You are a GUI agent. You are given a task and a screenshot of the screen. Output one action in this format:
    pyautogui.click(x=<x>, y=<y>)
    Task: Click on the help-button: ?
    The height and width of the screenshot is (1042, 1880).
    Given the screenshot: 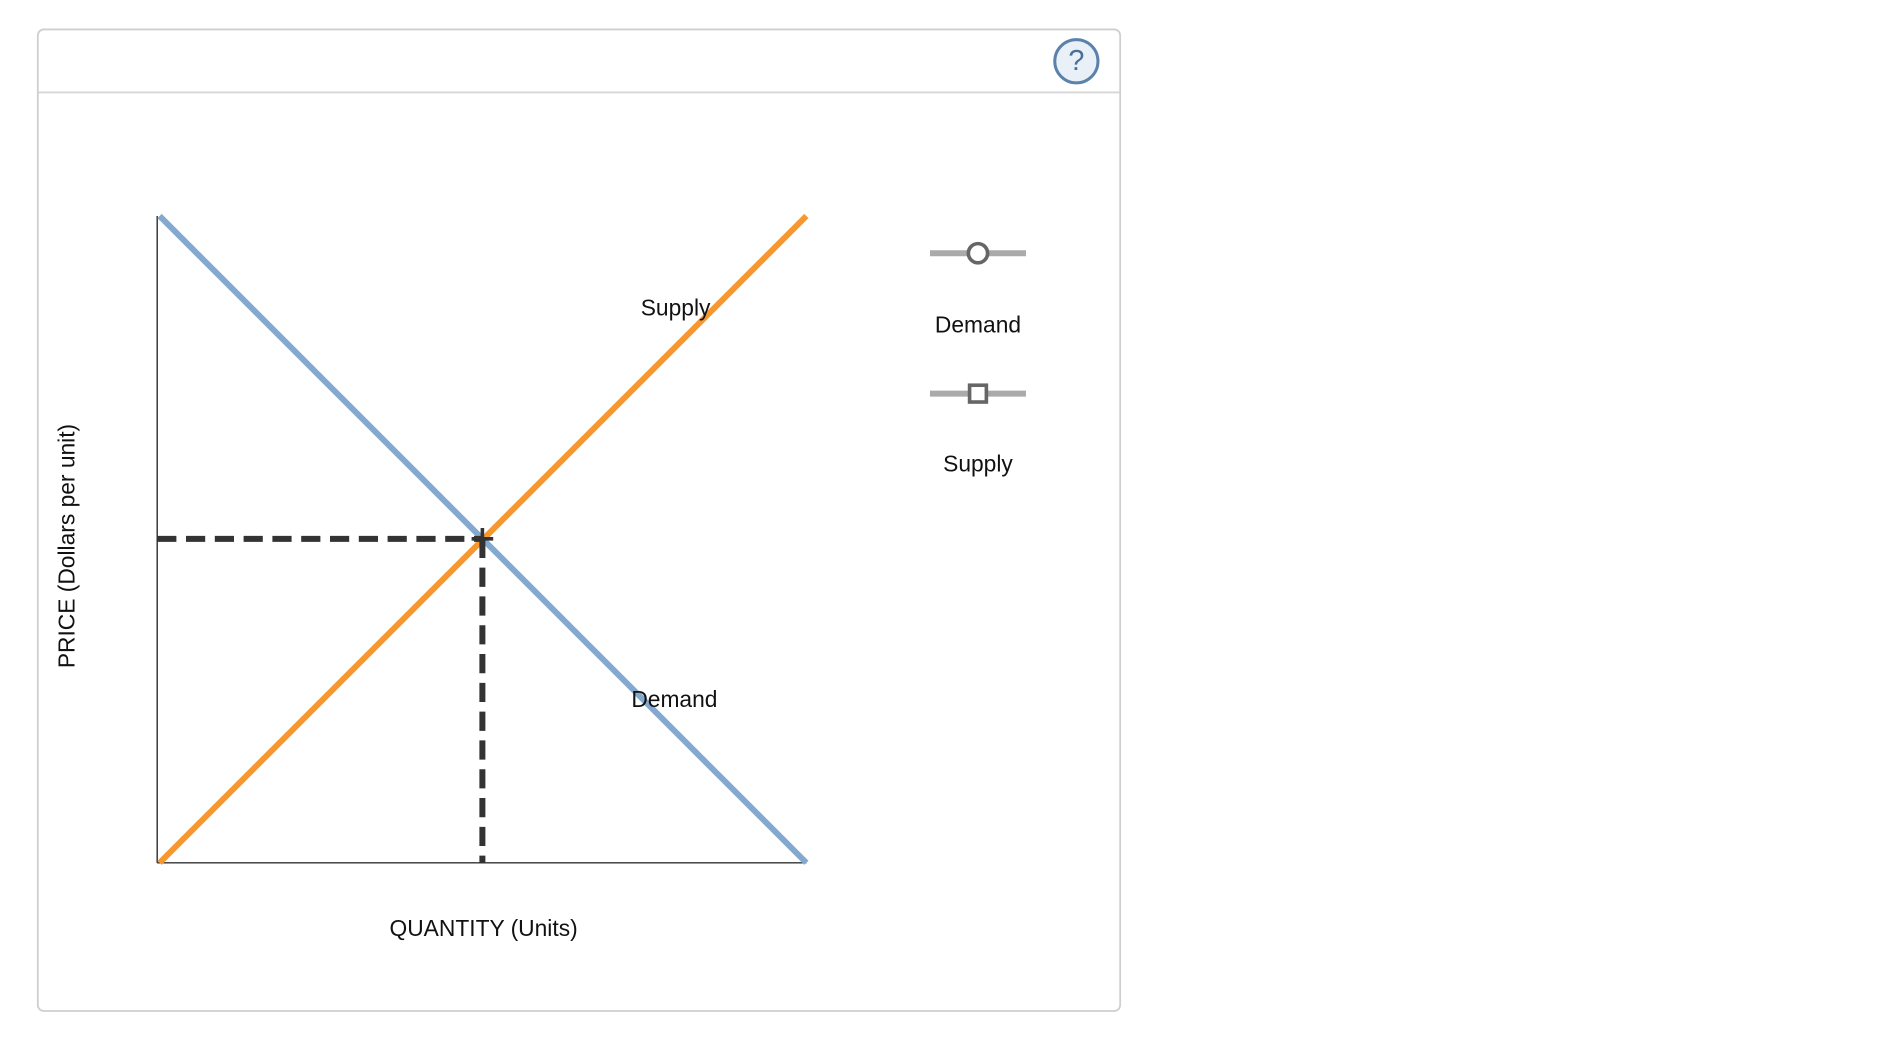 What is the action you would take?
    pyautogui.click(x=1076, y=61)
    